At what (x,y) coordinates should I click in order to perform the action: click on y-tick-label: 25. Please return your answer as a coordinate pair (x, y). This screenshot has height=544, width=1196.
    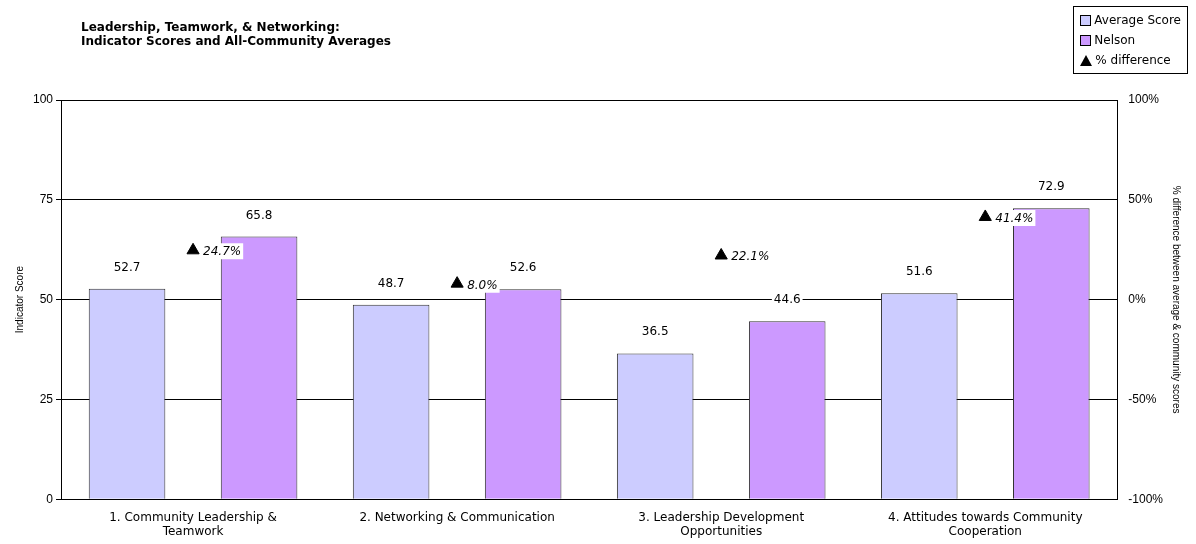
    Looking at the image, I should click on (46, 398).